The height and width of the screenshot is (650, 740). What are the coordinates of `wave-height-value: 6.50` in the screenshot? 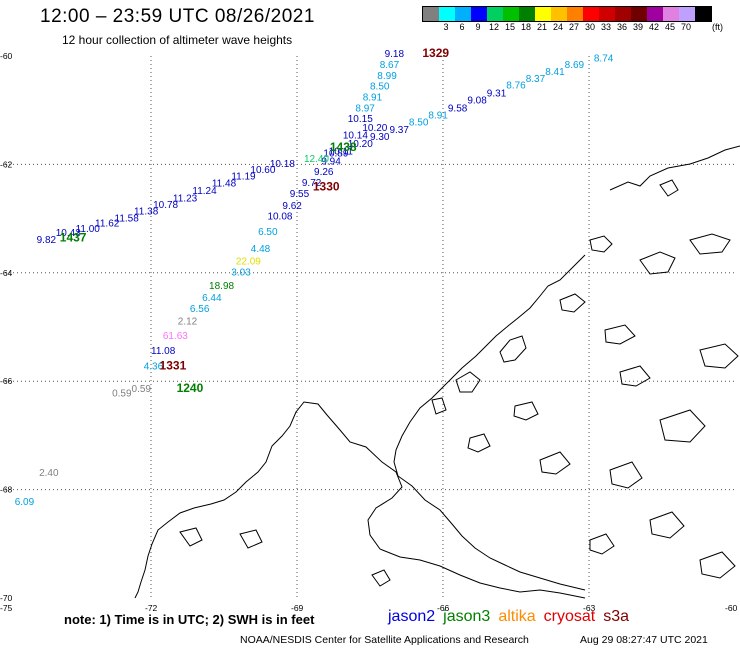 It's located at (268, 232).